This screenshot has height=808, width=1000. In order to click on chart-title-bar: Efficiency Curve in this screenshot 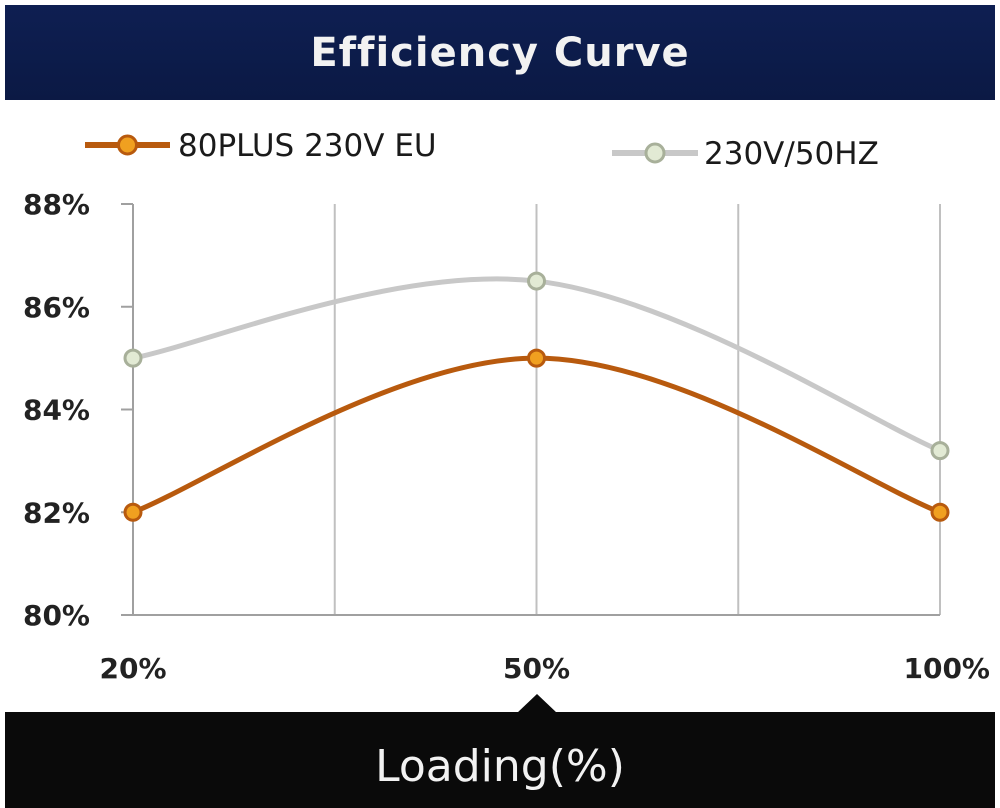, I will do `click(500, 52)`.